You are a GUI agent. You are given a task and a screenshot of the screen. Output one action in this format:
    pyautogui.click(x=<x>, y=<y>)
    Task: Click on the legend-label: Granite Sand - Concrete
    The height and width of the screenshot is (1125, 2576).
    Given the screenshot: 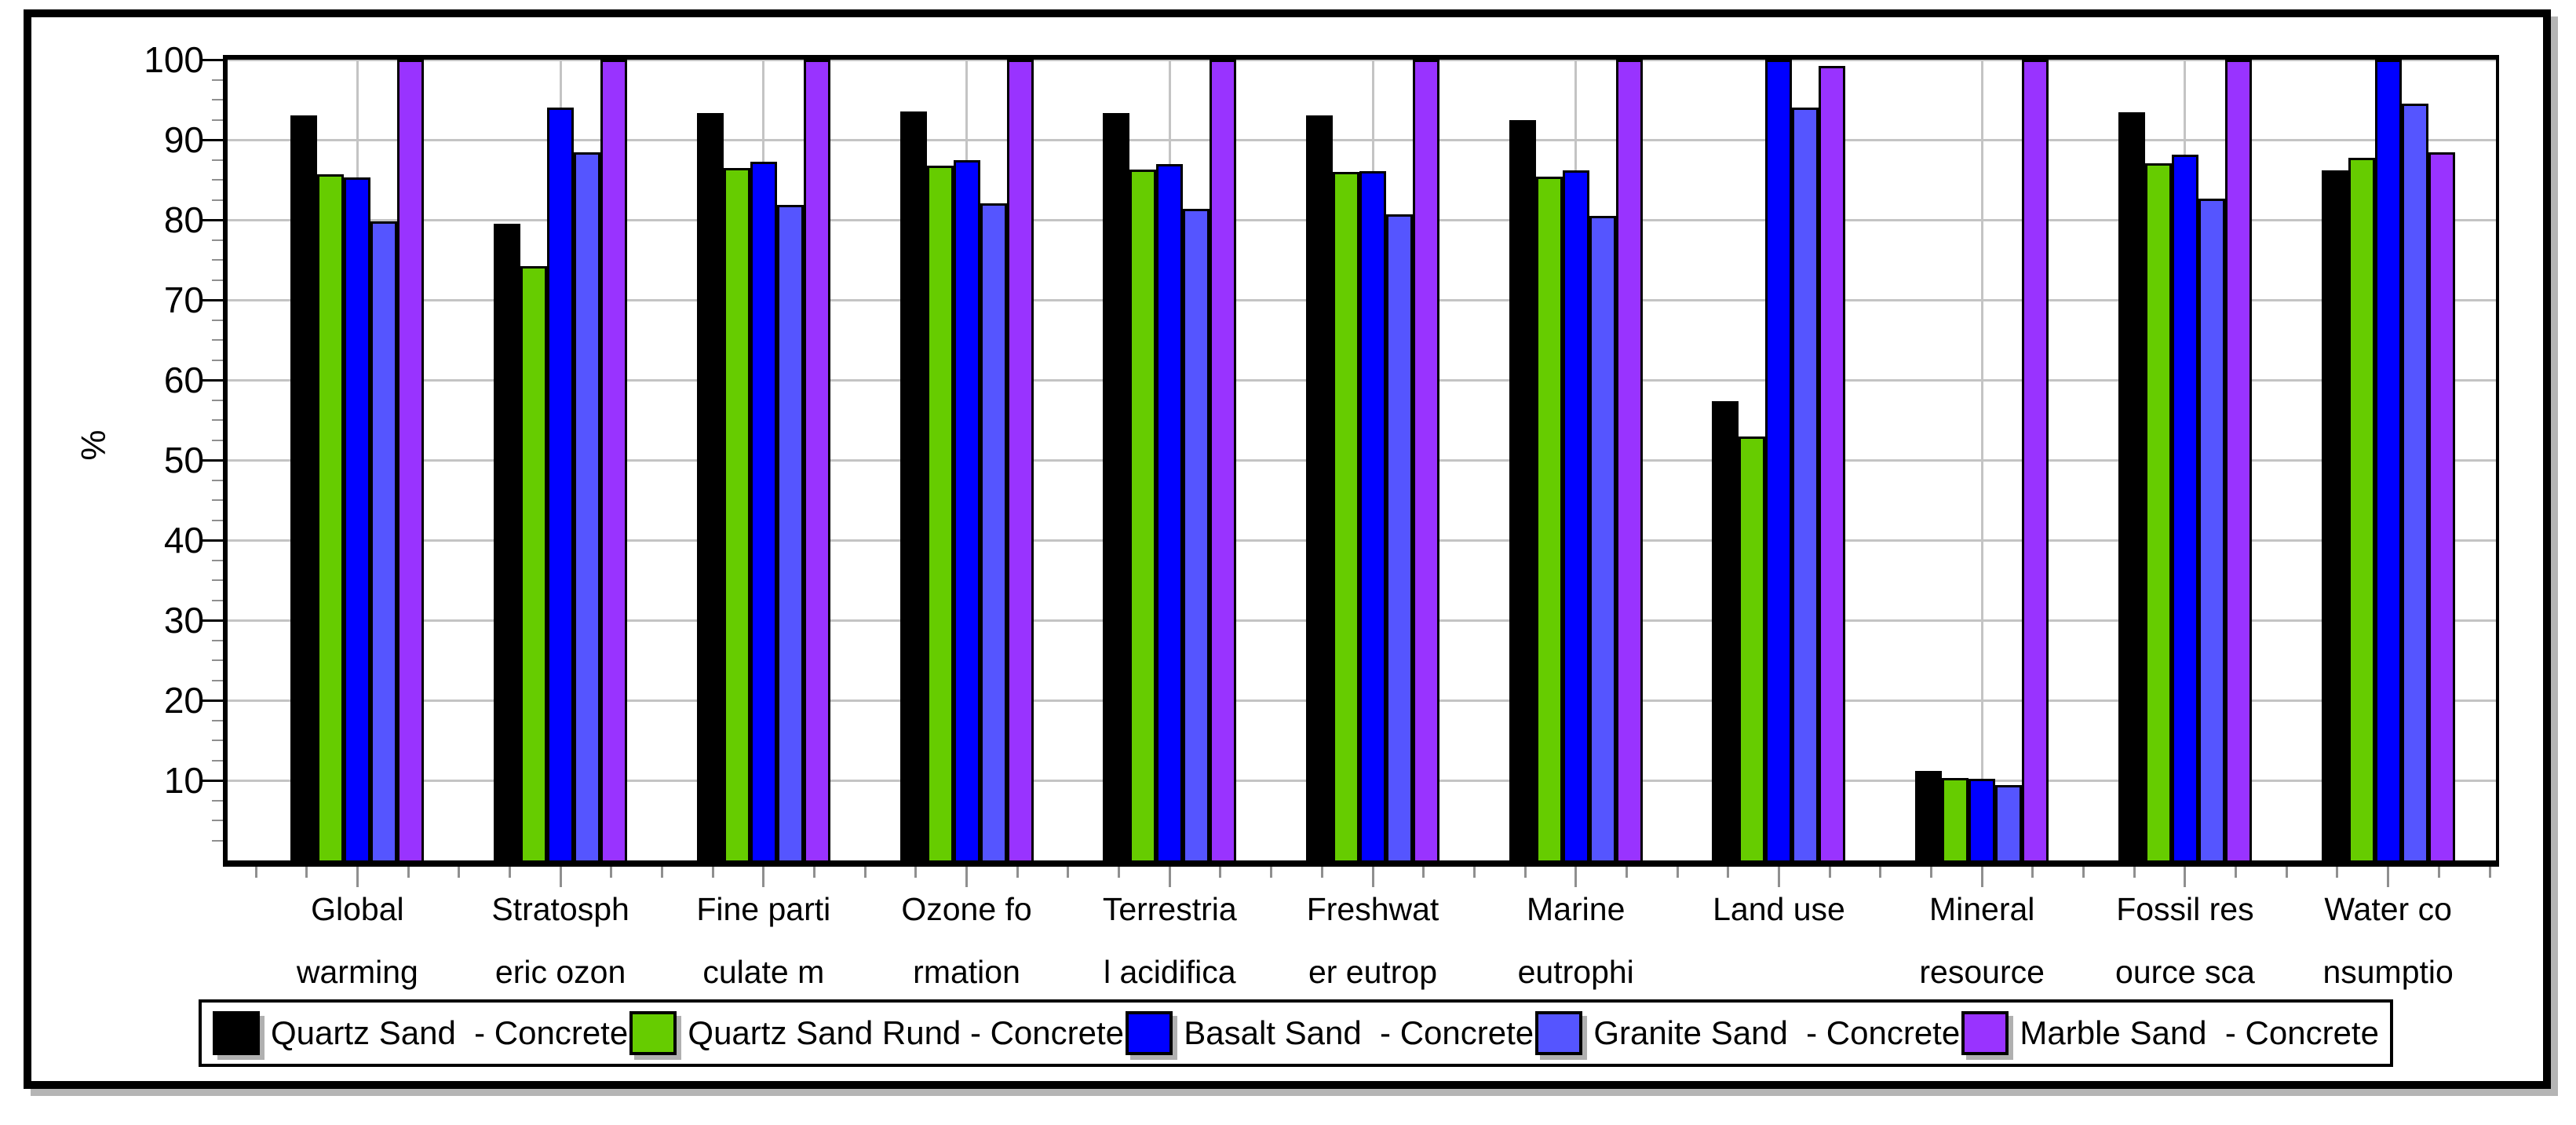 What is the action you would take?
    pyautogui.click(x=1777, y=1032)
    